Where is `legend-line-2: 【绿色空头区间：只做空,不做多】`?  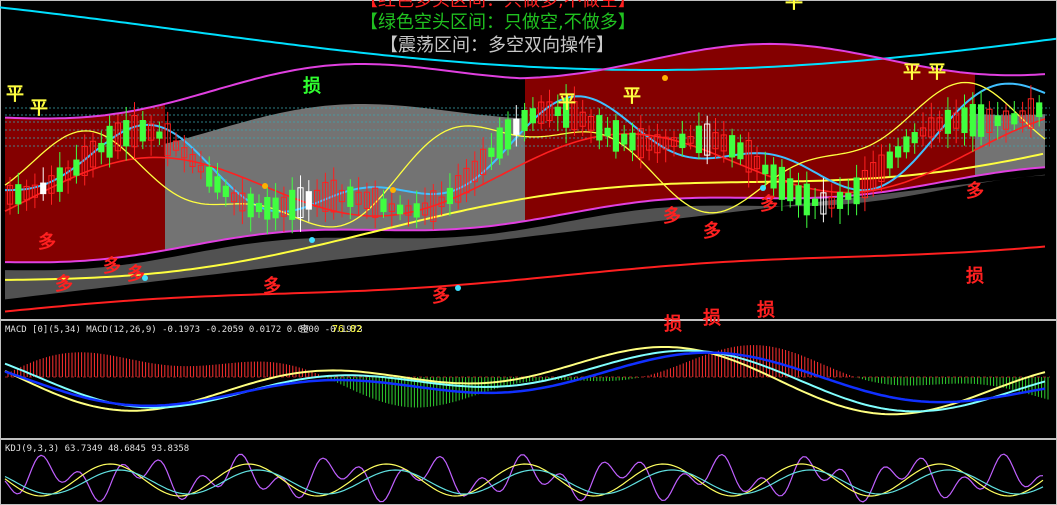
legend-line-2: 【绿色空头区间：只做空,不做多】 is located at coordinates (498, 22).